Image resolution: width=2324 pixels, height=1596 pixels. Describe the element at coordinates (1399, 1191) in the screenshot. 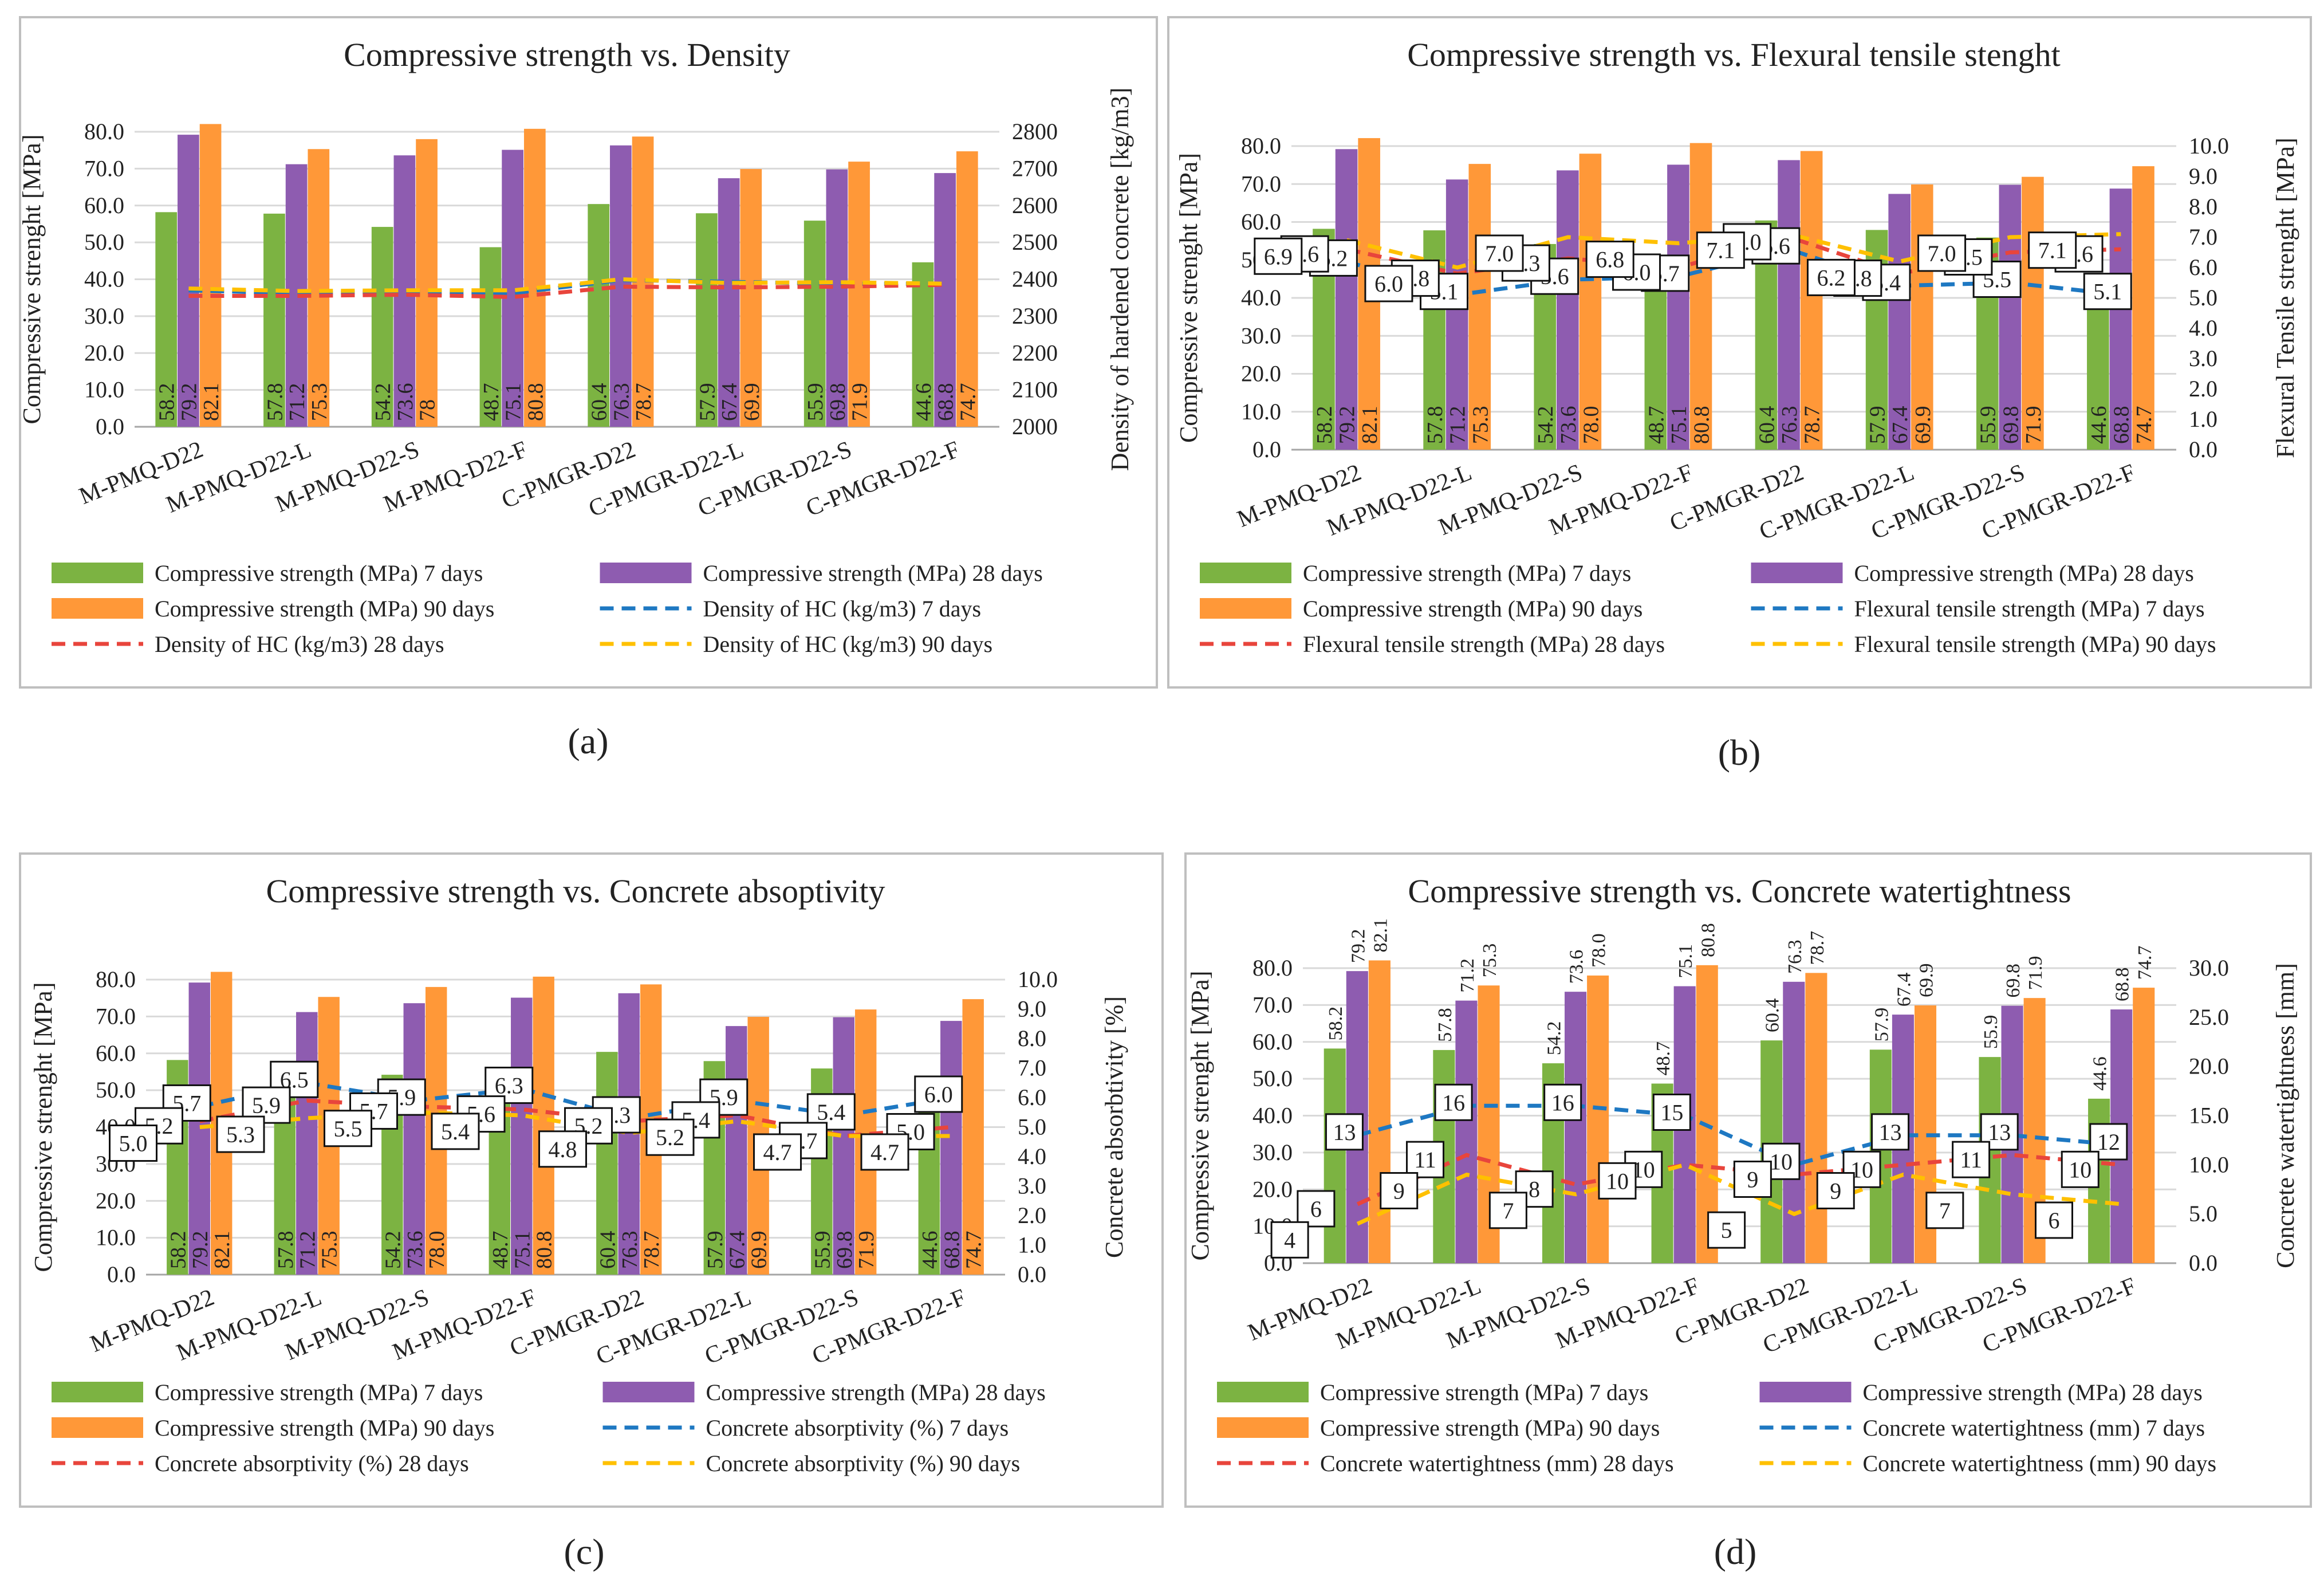

I see `line-value-label: 9` at that location.